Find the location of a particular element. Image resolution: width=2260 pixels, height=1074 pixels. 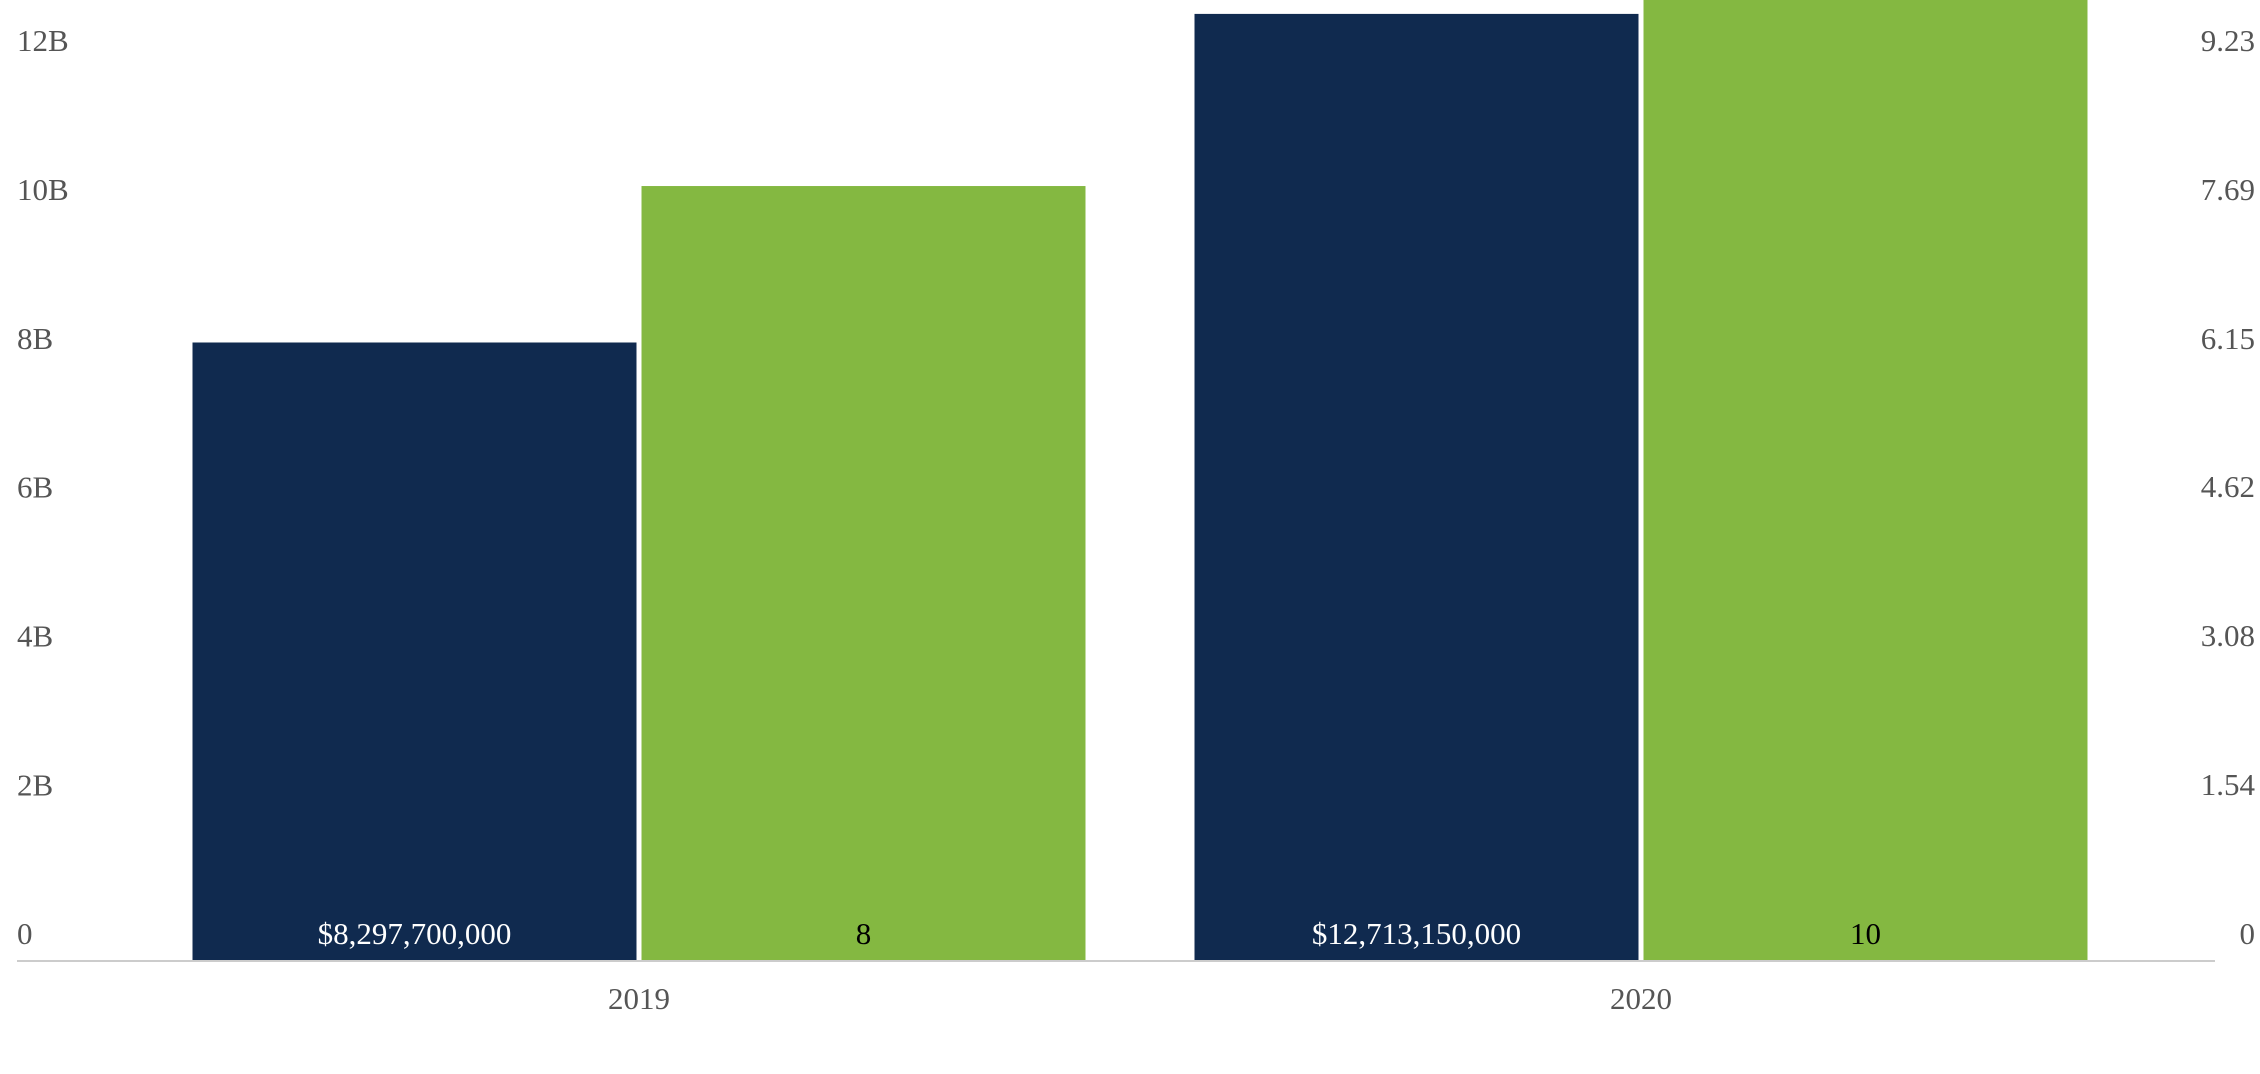

y2-tick-label: 6.15 is located at coordinates (2228, 338).